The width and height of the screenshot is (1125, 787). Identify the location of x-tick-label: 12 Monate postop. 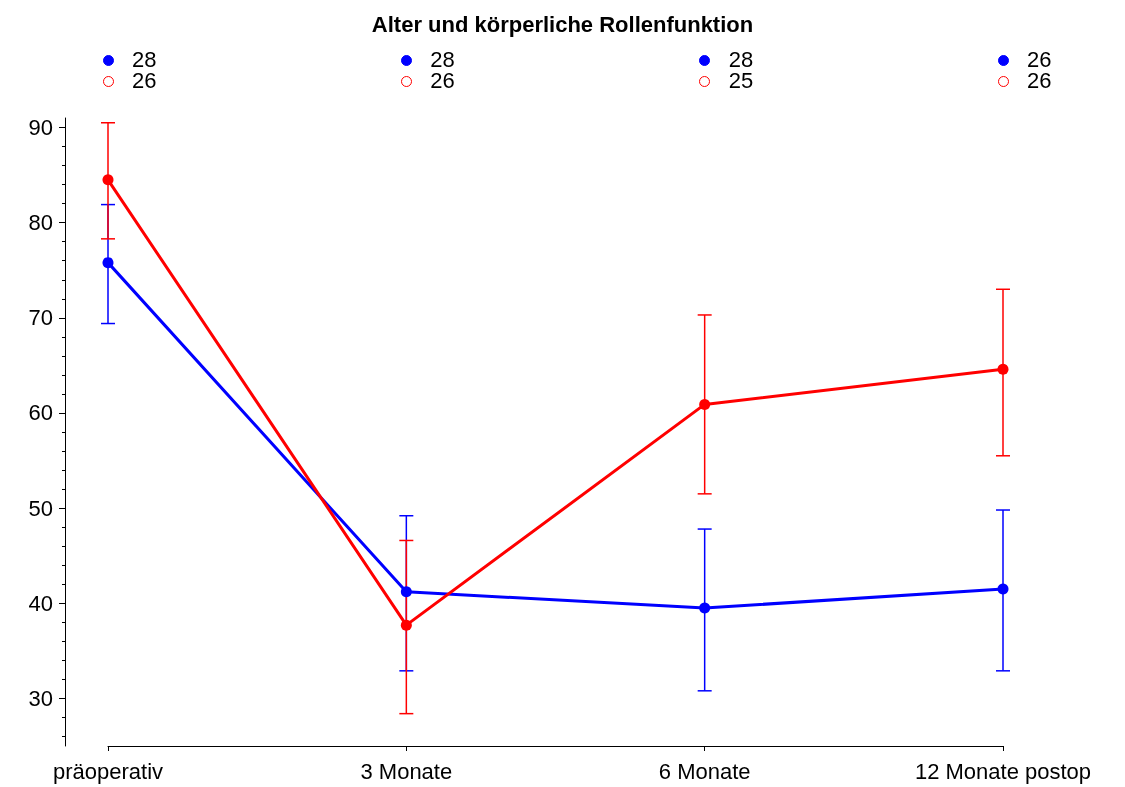
(1003, 771).